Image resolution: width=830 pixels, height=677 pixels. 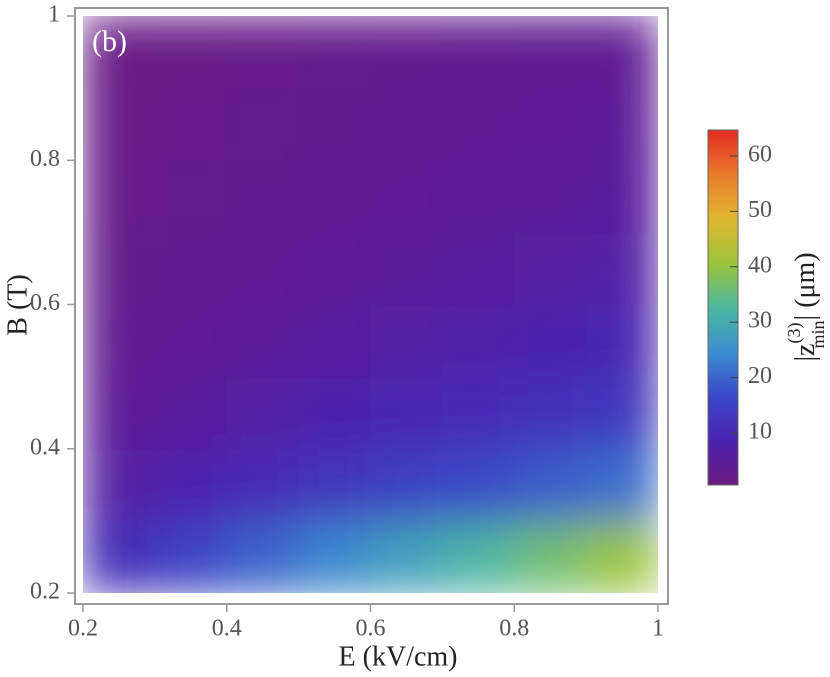 What do you see at coordinates (514, 629) in the screenshot?
I see `x-tick-label: 0.8` at bounding box center [514, 629].